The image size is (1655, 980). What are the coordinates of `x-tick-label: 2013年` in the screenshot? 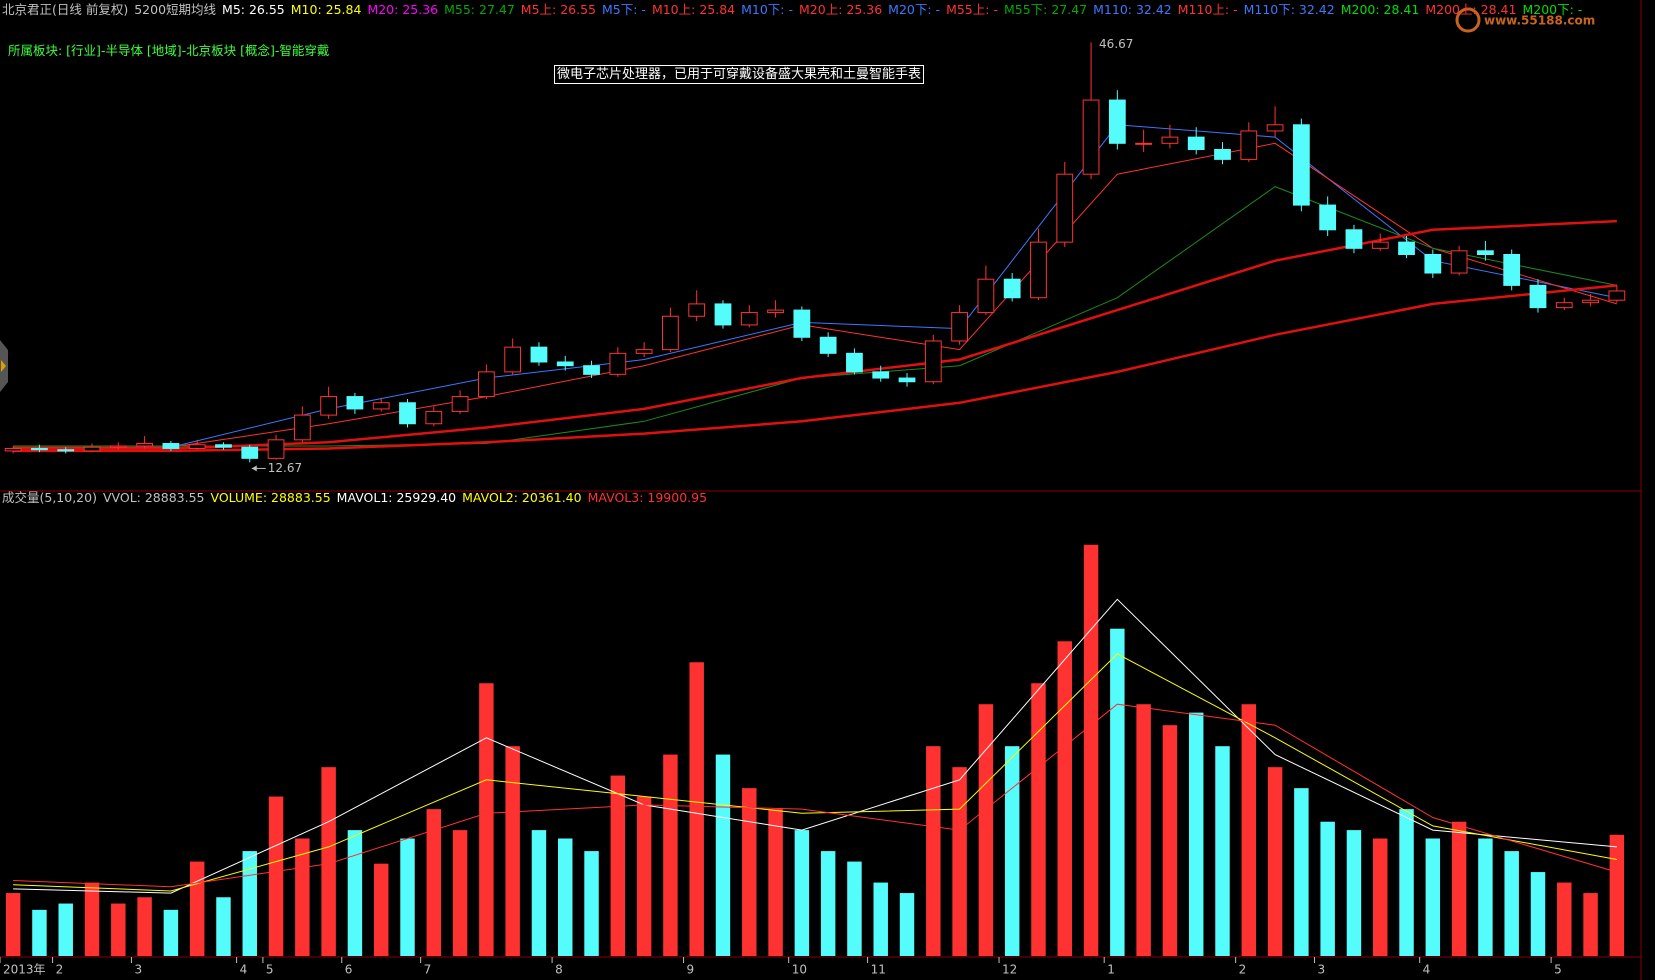 It's located at (24, 970).